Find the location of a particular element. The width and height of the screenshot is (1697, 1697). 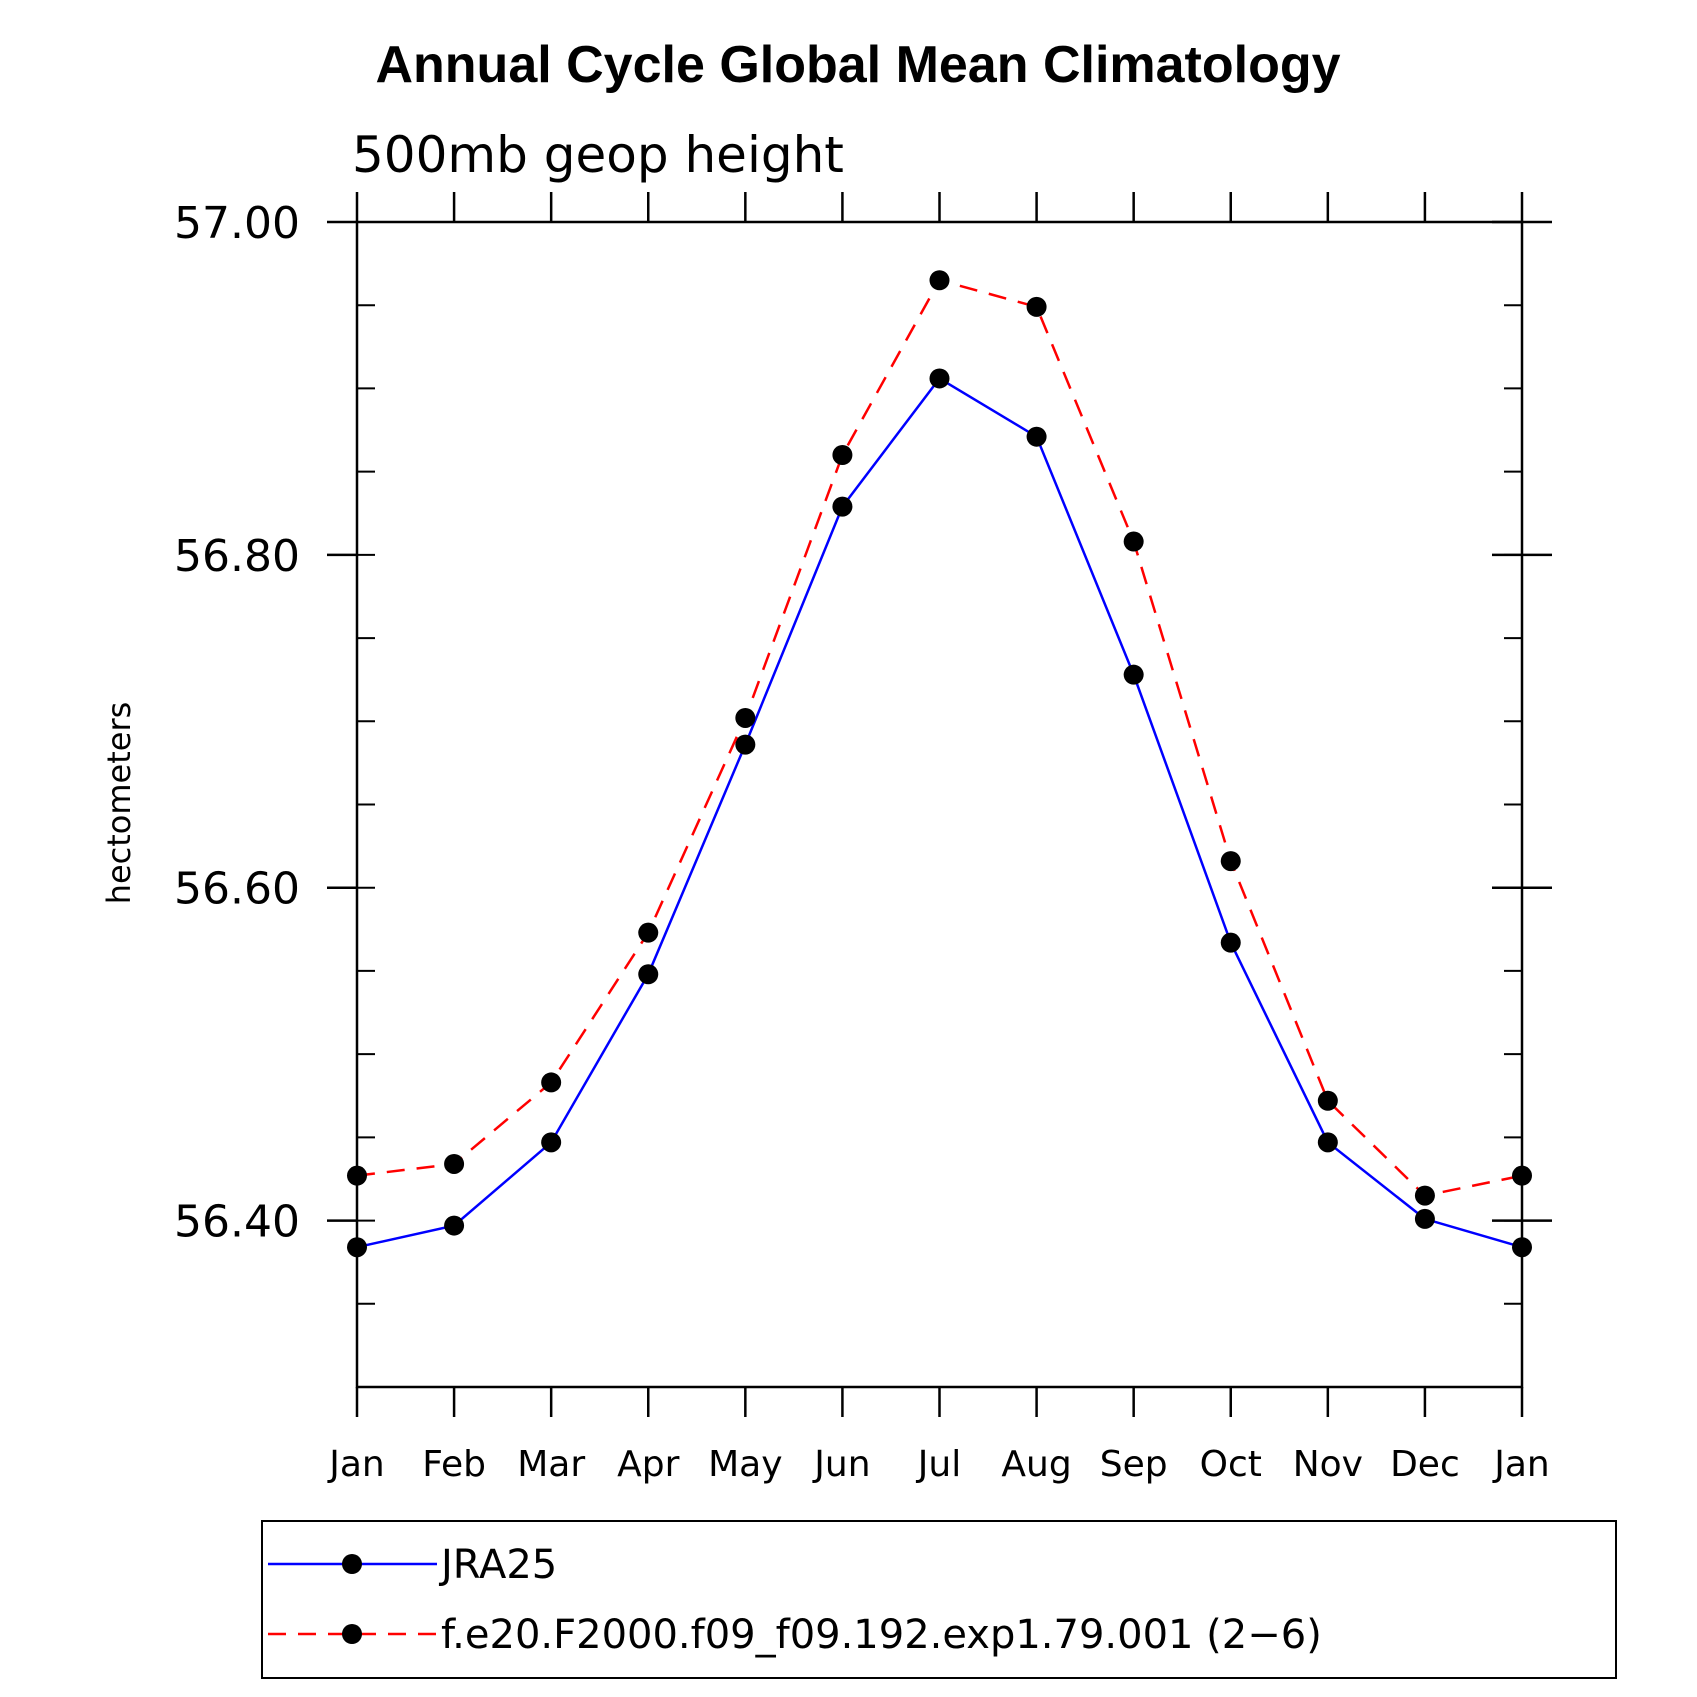

legend-label-jra25: JRA25 is located at coordinates (497, 1565).